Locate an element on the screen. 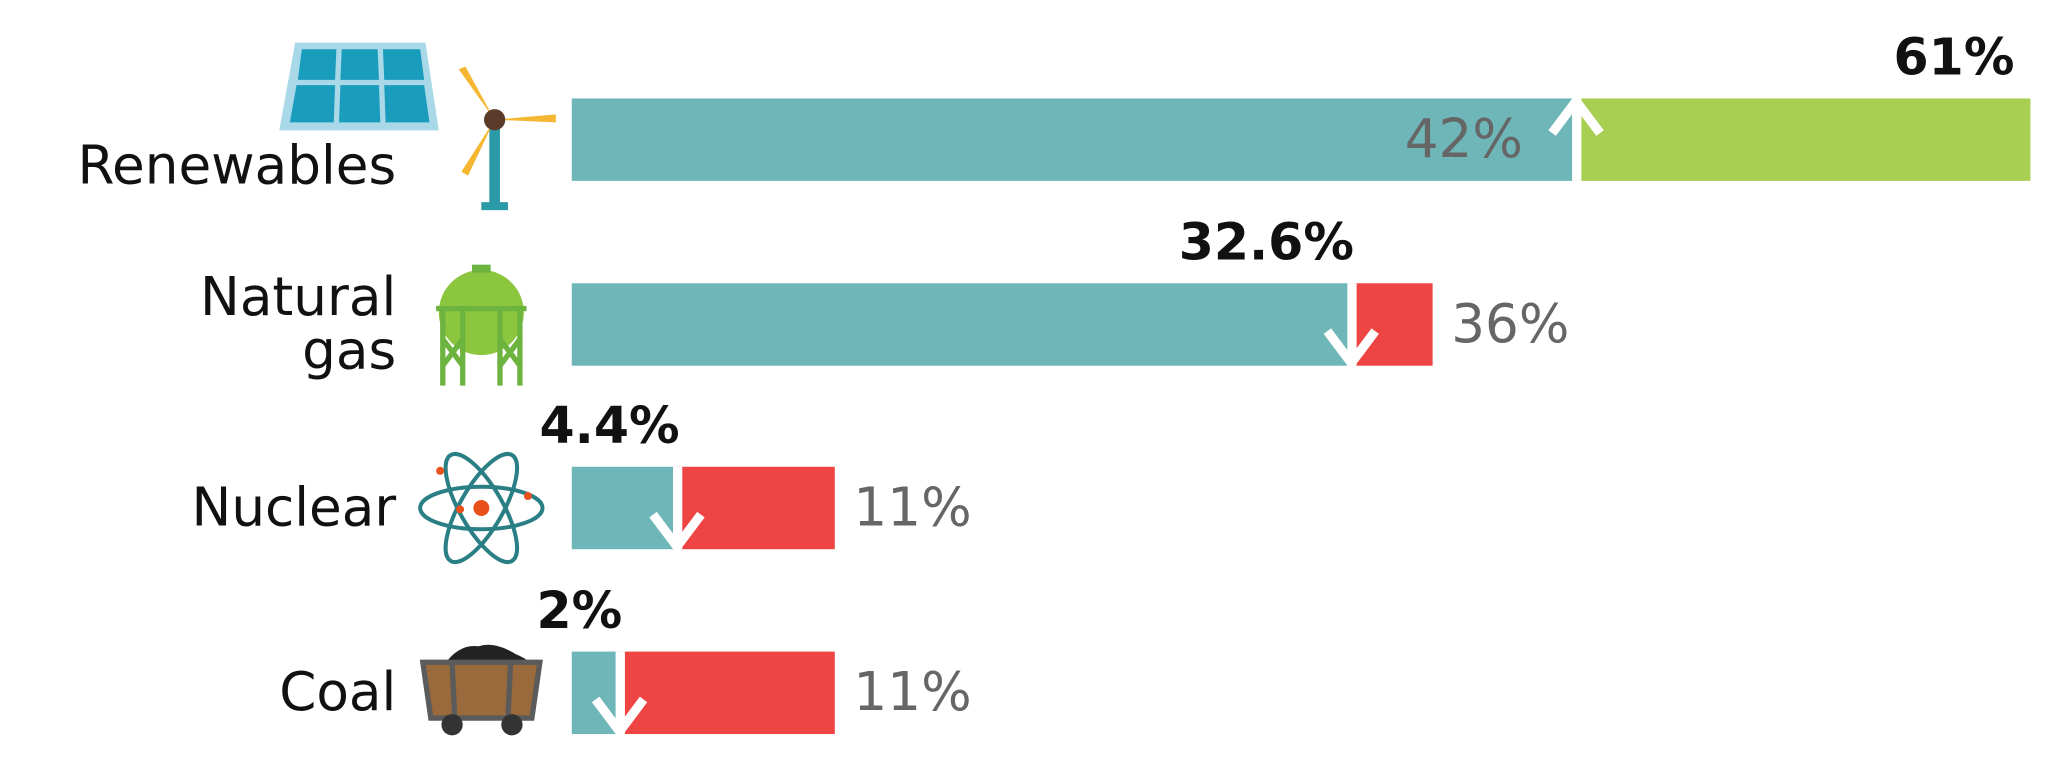 This screenshot has height=766, width=2061. category-label-box: Coal is located at coordinates (198, 689).